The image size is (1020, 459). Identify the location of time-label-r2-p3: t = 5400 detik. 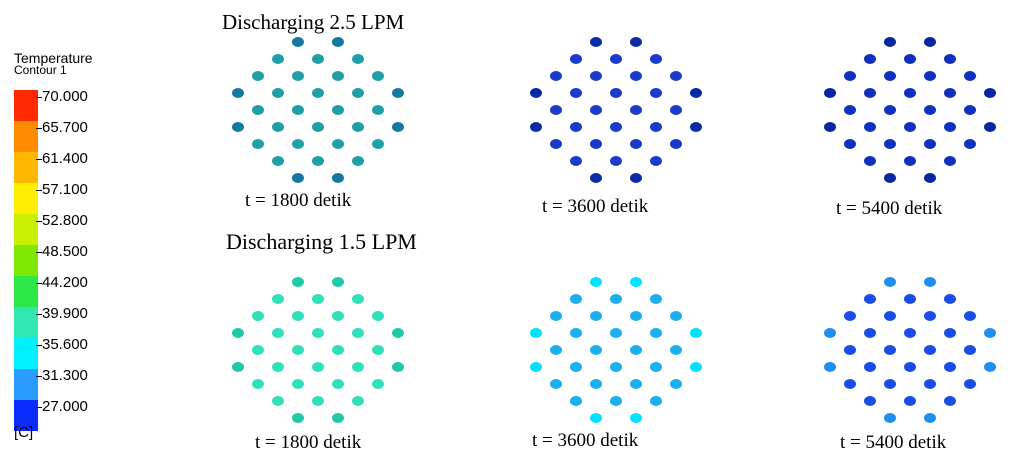
(893, 442).